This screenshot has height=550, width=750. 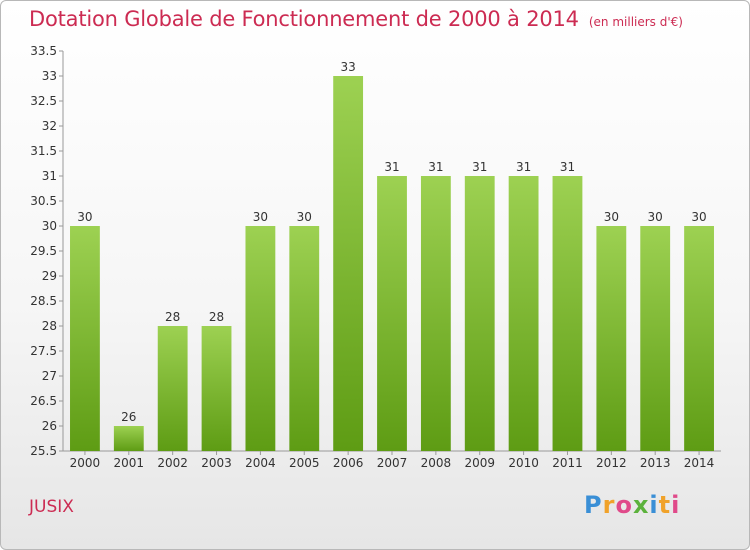 What do you see at coordinates (43, 101) in the screenshot?
I see `y-tick-label: 32.5` at bounding box center [43, 101].